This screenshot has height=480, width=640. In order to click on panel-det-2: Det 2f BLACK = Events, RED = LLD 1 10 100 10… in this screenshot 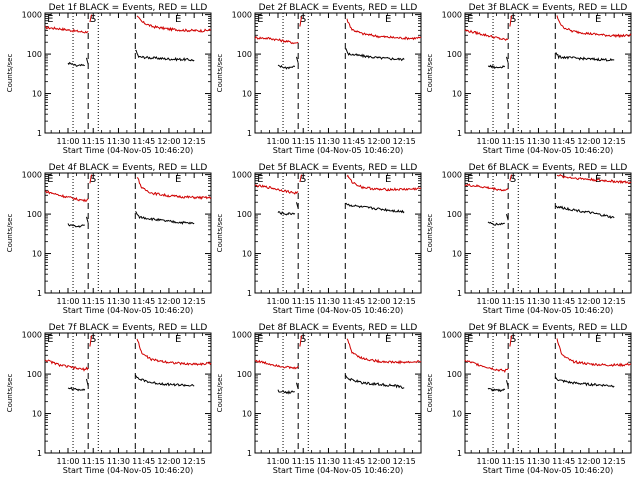, I will do `click(319, 79)`.